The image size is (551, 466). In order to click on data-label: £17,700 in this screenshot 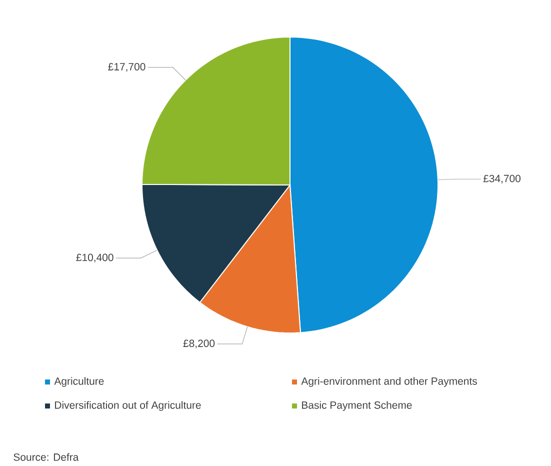, I will do `click(127, 67)`.